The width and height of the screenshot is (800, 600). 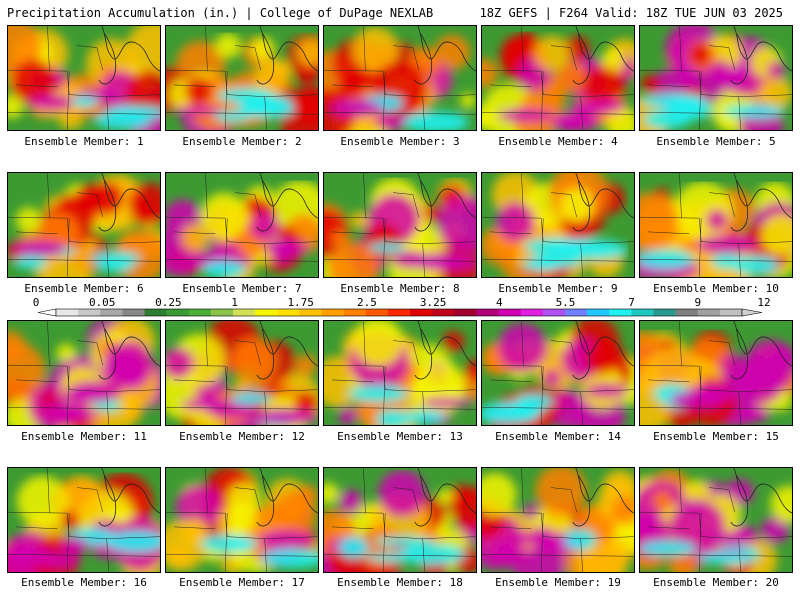 I want to click on colorbar-tick-label: 12, so click(x=764, y=302).